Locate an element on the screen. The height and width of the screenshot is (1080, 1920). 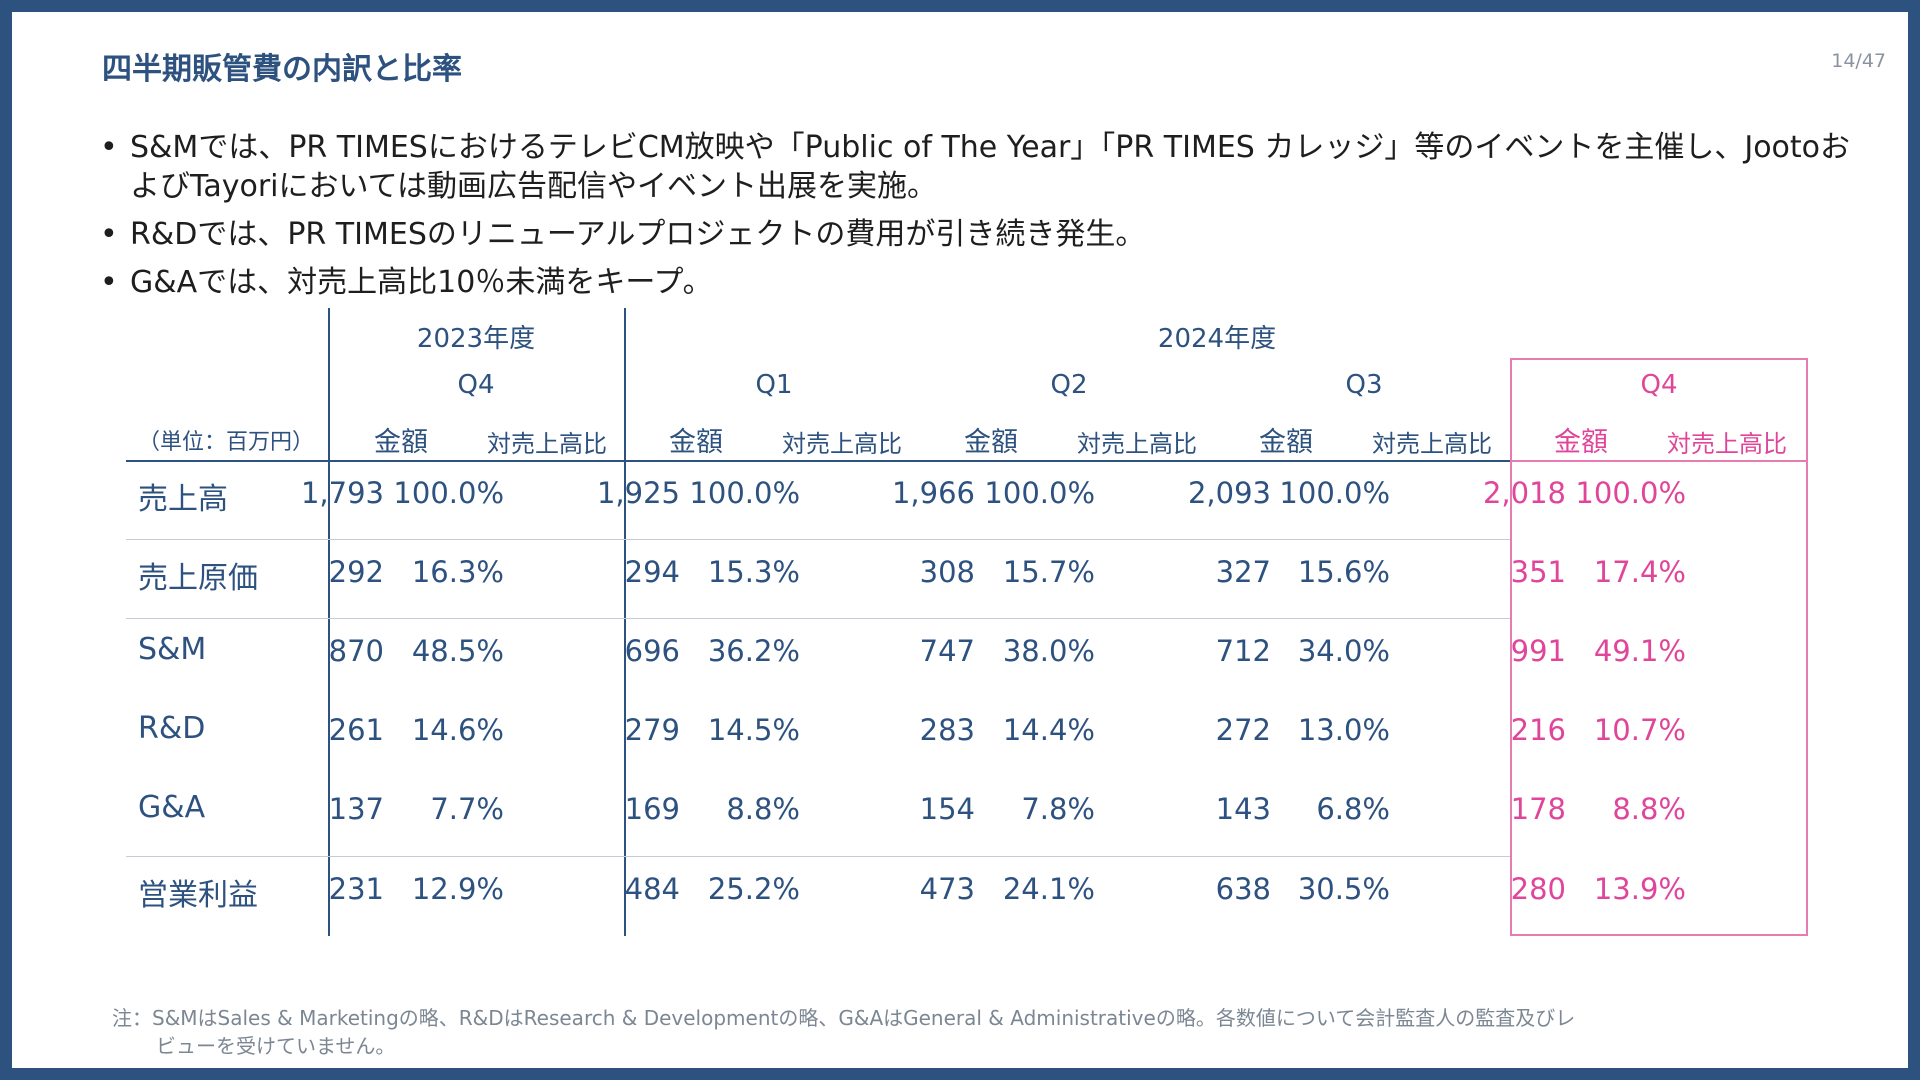
amount-cell: 279 is located at coordinates (652, 730).